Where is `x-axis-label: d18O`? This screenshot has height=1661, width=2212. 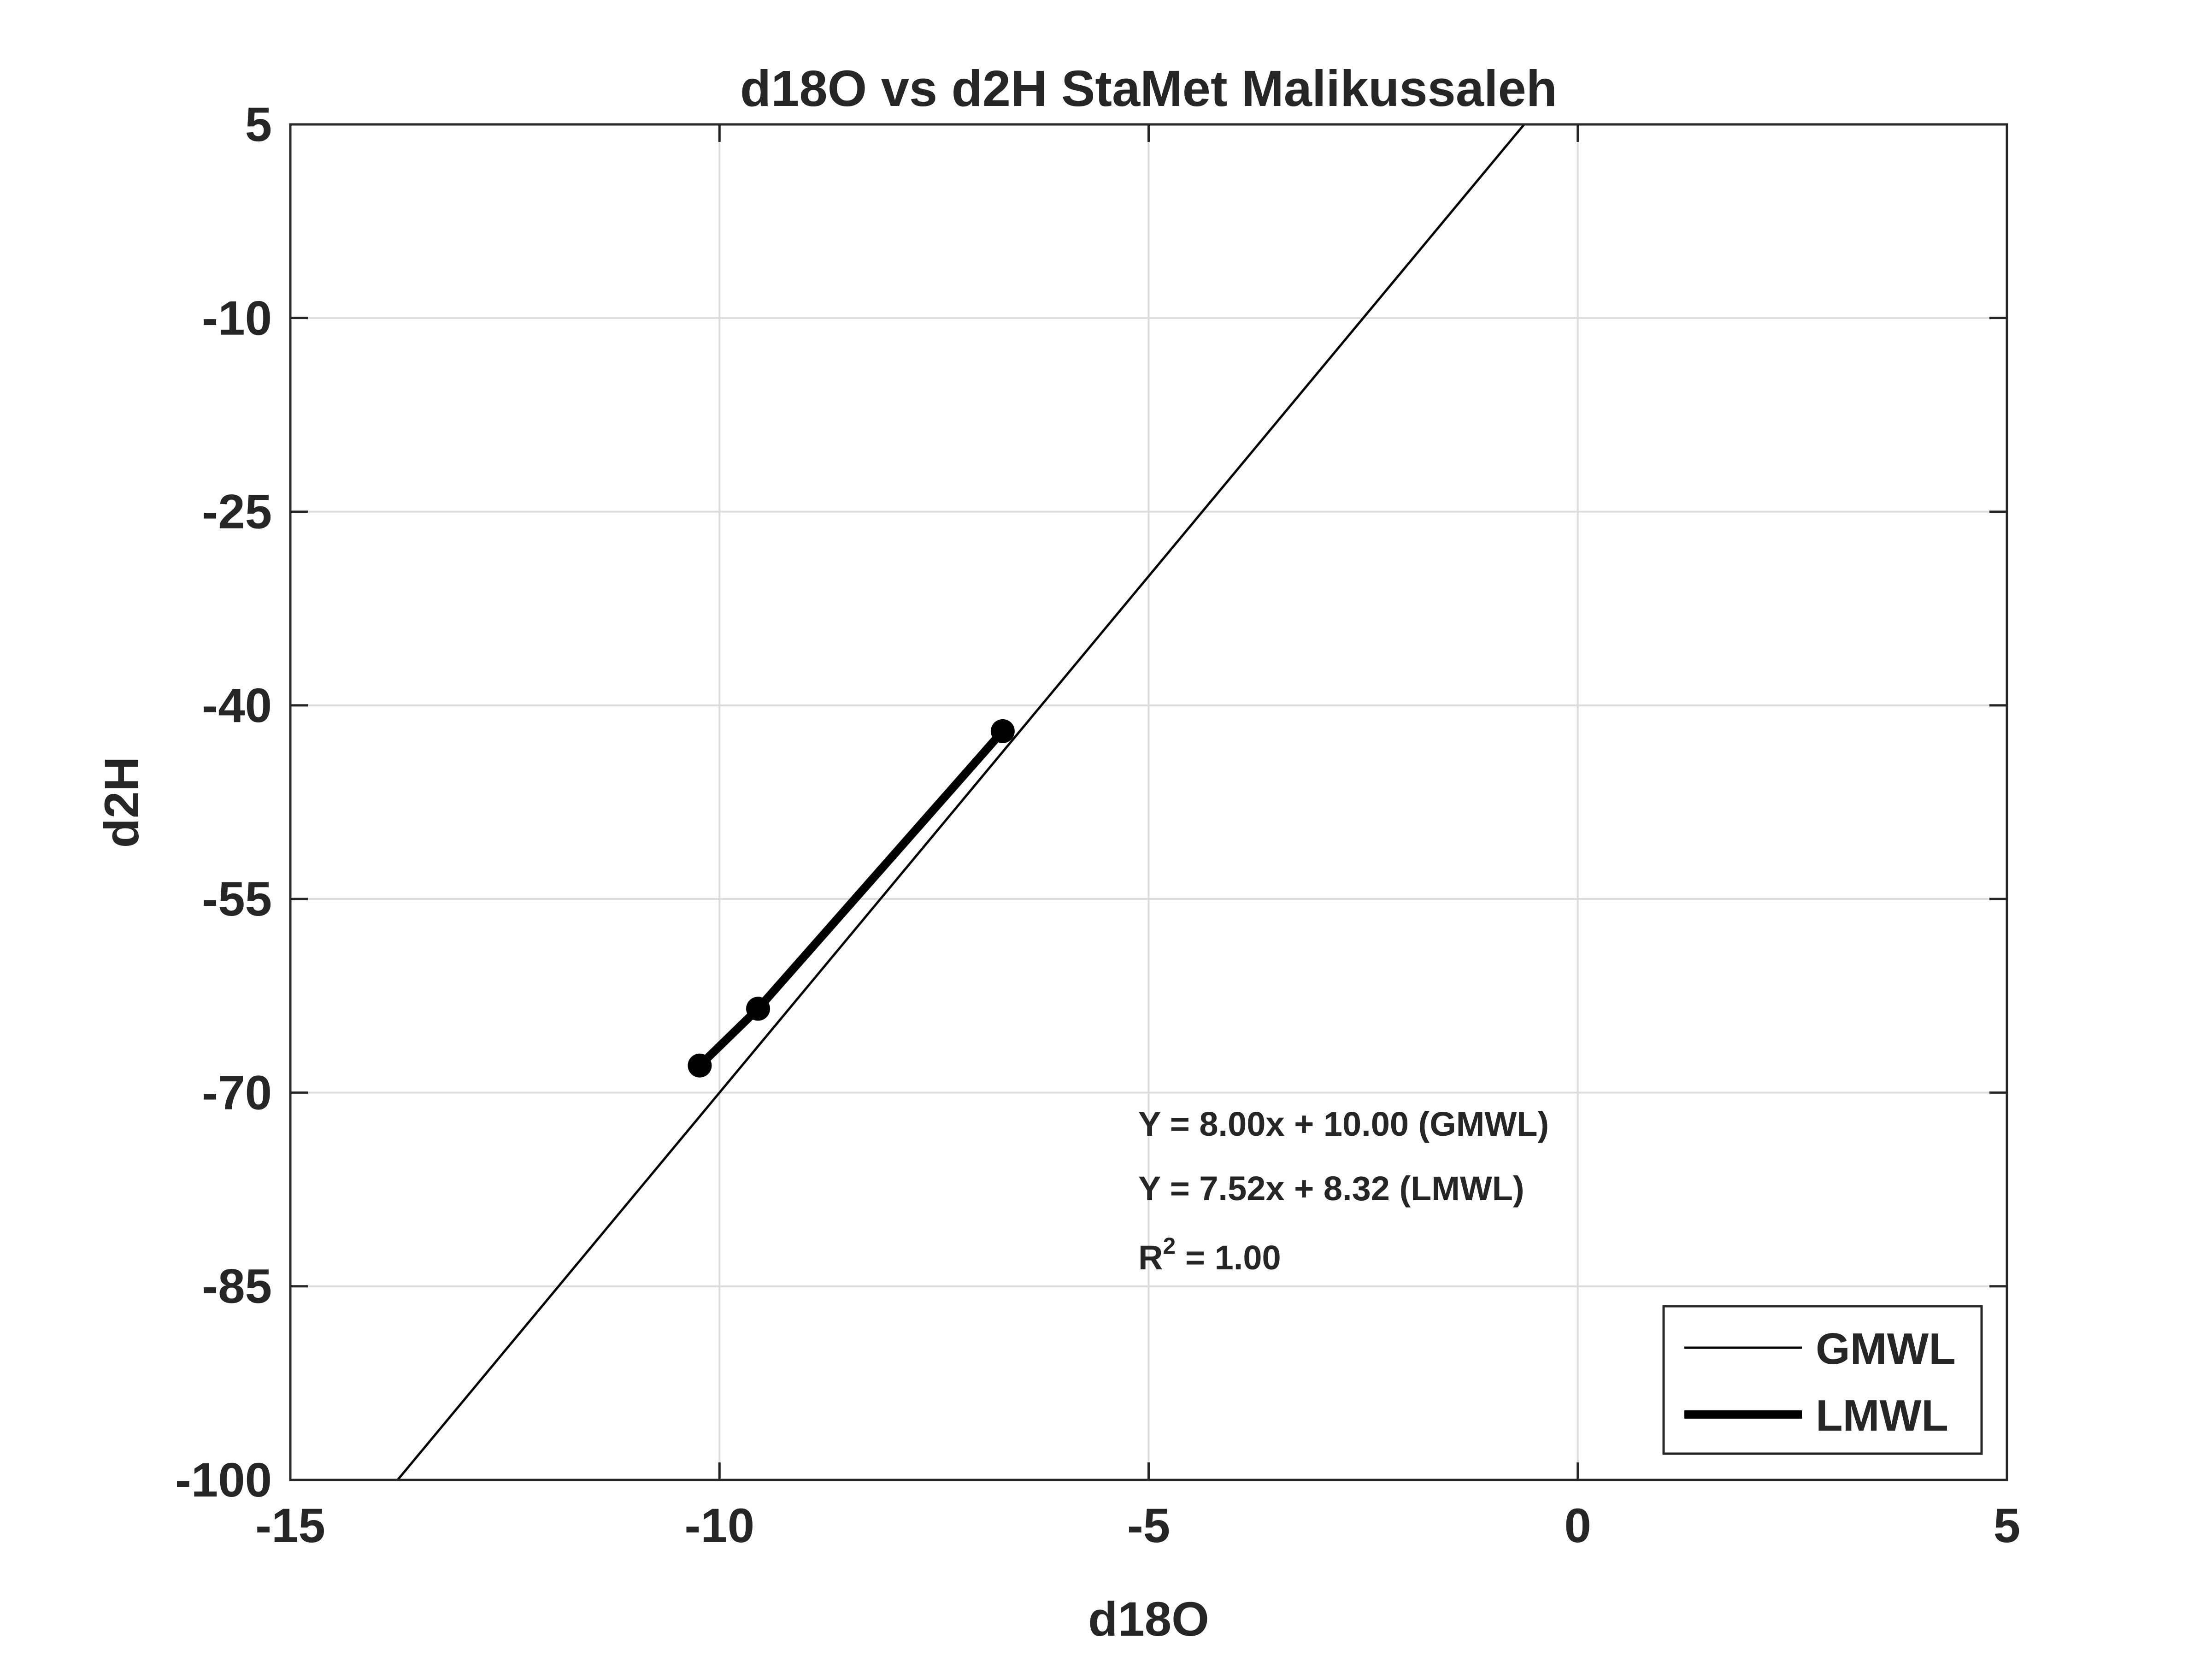 x-axis-label: d18O is located at coordinates (1148, 1619).